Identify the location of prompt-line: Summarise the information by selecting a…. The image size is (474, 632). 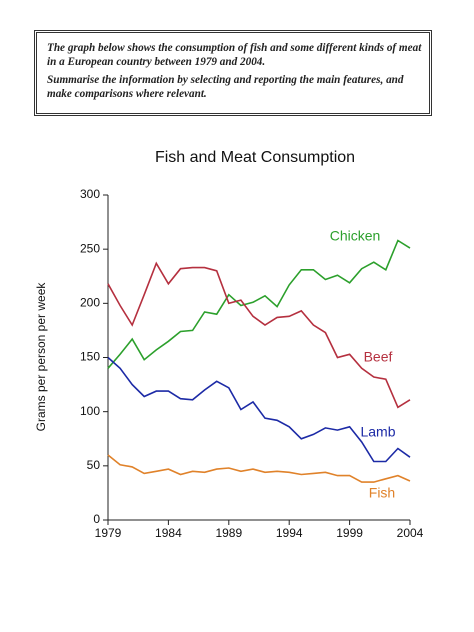
(225, 80).